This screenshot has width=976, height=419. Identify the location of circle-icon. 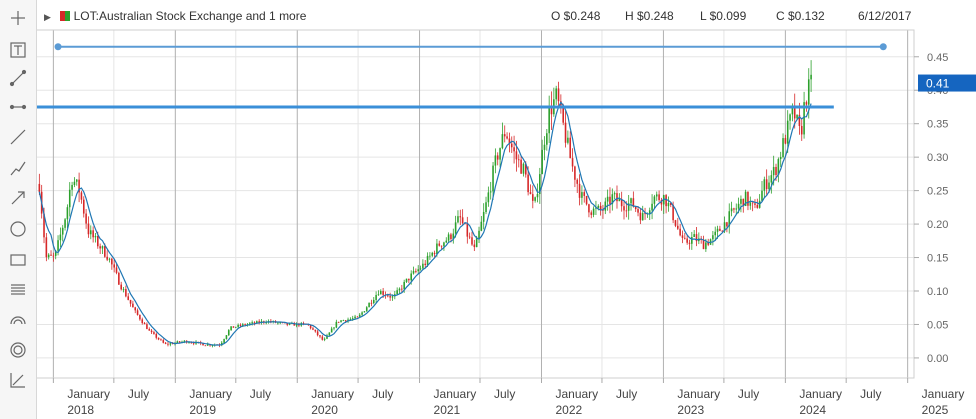
(18, 229).